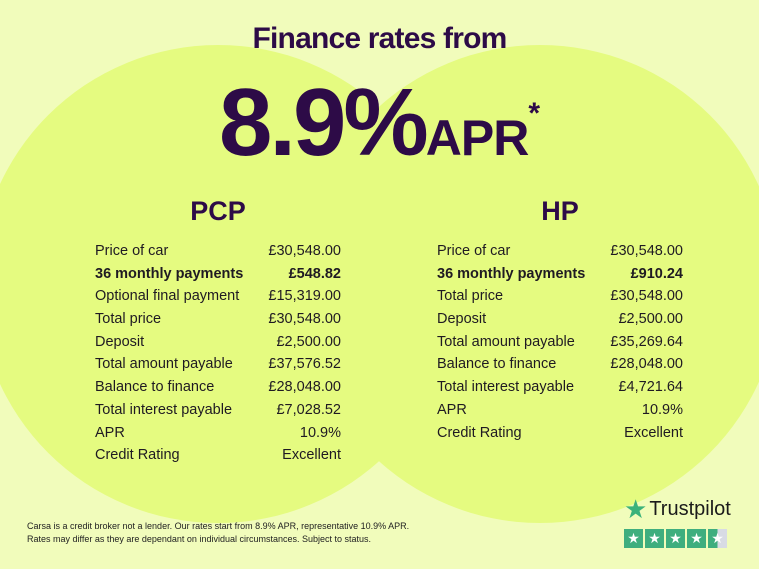 The image size is (759, 569). What do you see at coordinates (650, 387) in the screenshot?
I see `row-value: £4,721.64` at bounding box center [650, 387].